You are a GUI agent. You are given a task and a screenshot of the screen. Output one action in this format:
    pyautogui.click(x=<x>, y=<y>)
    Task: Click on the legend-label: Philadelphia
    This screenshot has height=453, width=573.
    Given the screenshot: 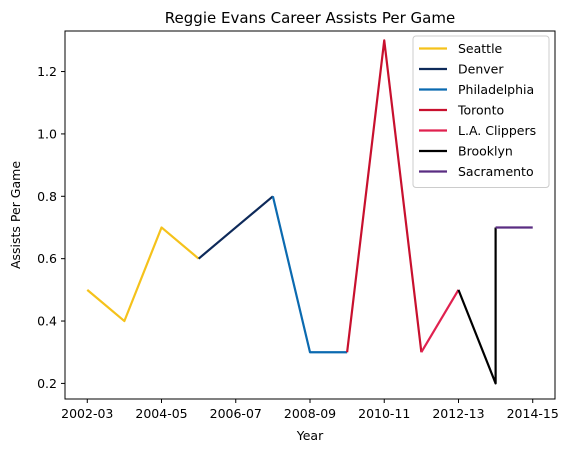 What is the action you would take?
    pyautogui.click(x=496, y=89)
    